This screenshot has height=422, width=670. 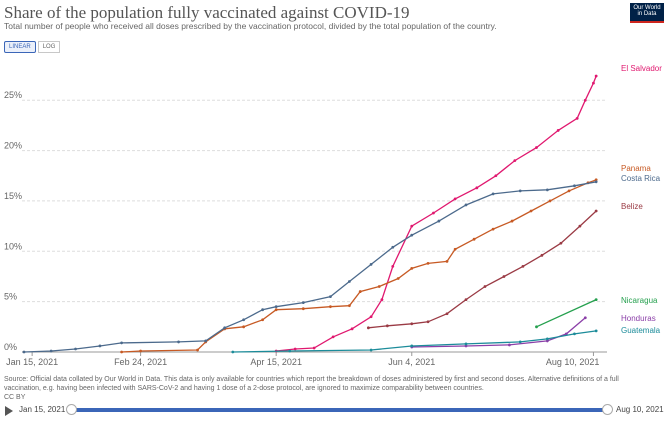 What do you see at coordinates (340, 410) in the screenshot?
I see `timeline-track` at bounding box center [340, 410].